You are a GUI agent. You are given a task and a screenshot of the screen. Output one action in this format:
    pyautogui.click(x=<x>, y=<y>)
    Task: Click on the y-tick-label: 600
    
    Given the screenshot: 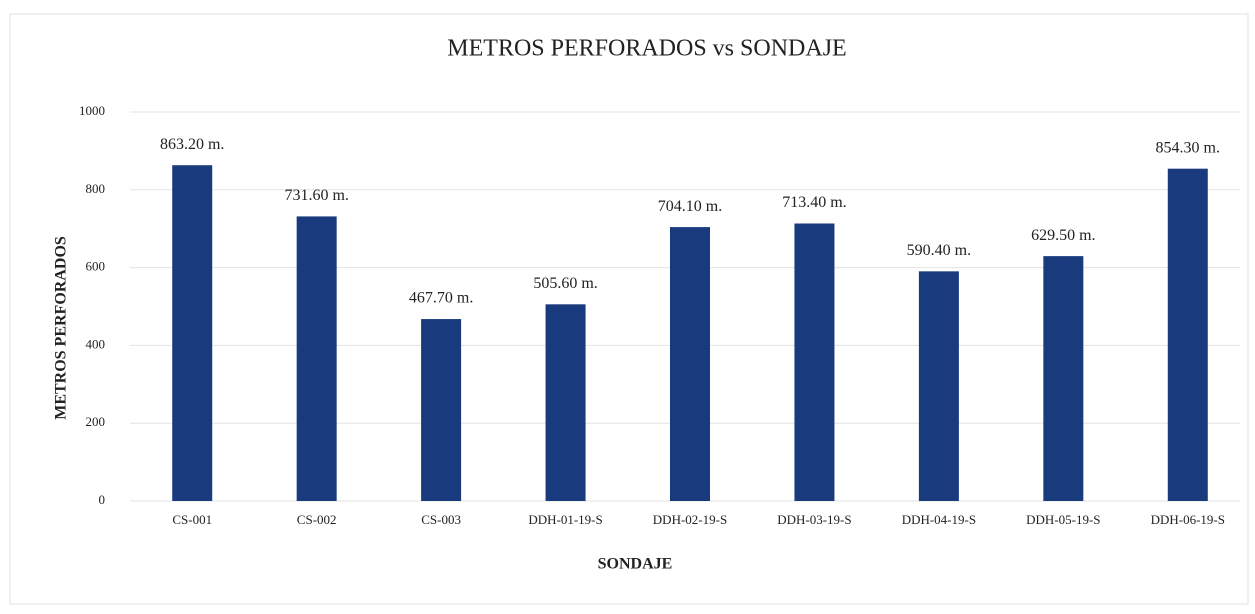 What is the action you would take?
    pyautogui.click(x=96, y=266)
    